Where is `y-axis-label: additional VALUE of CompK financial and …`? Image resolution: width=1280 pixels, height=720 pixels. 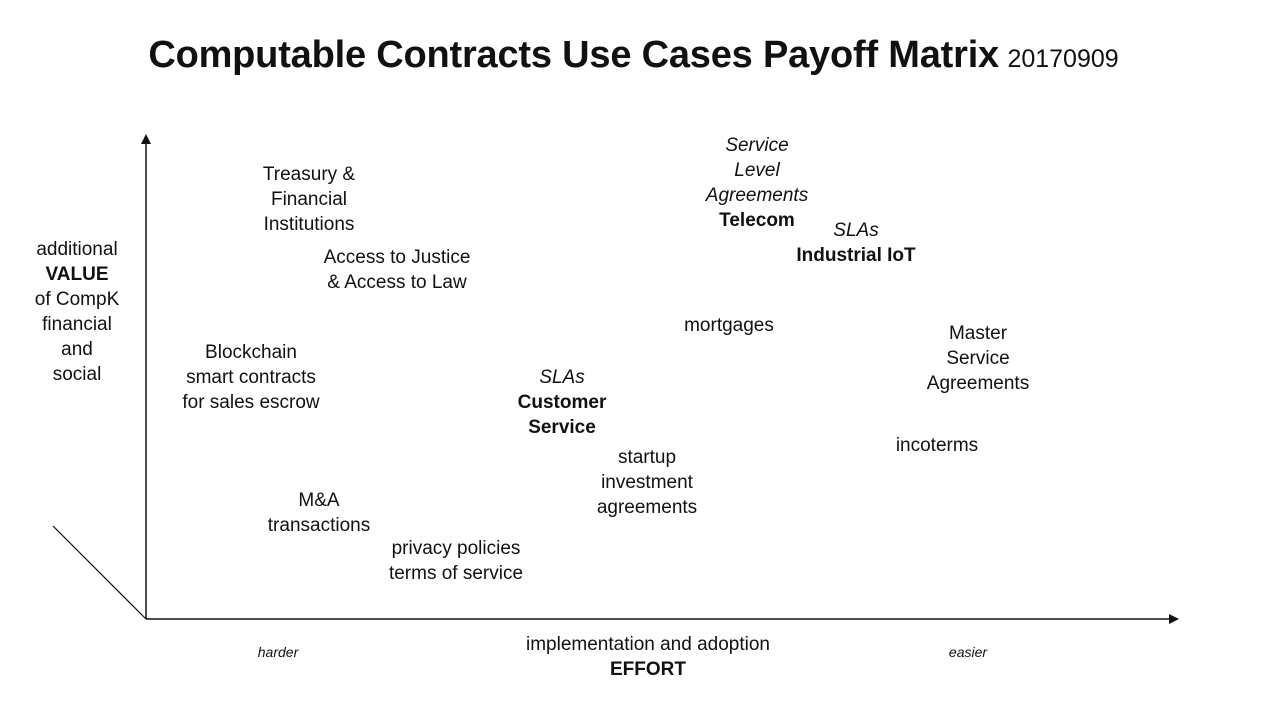
y-axis-label: additional VALUE of CompK financial and … is located at coordinates (77, 312).